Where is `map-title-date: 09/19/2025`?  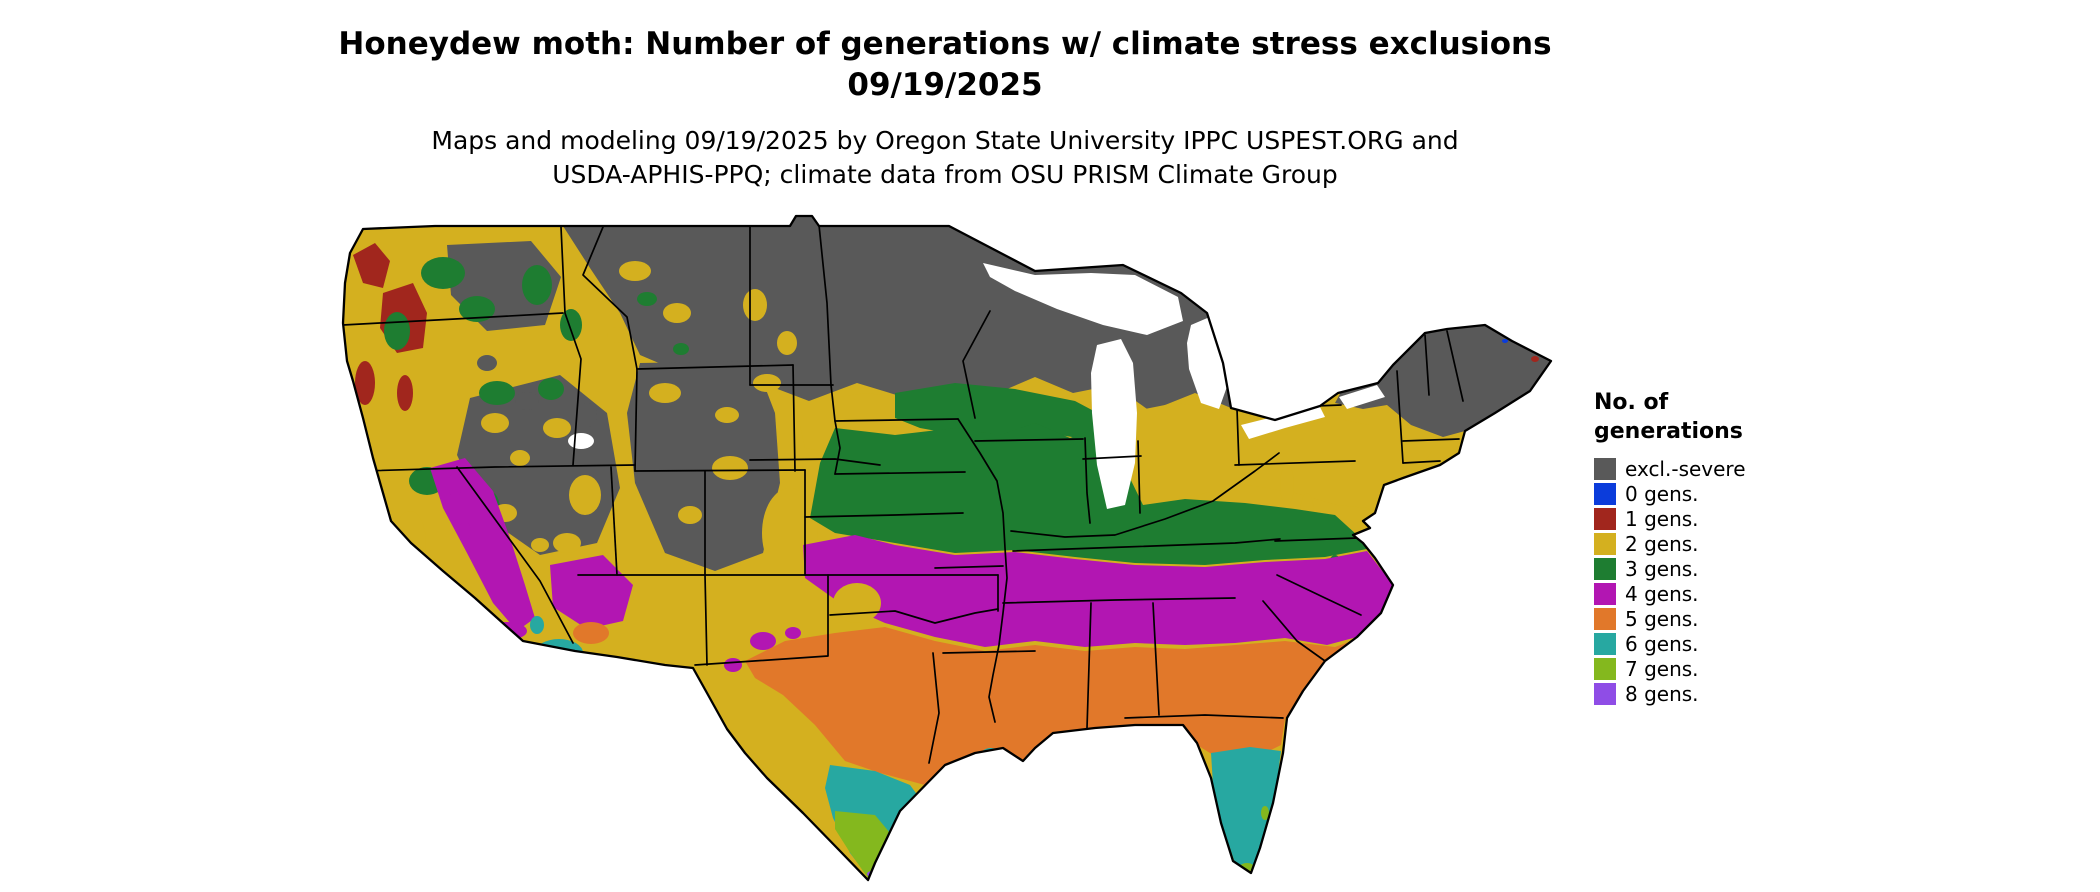
map-title-date: 09/19/2025 is located at coordinates (945, 85).